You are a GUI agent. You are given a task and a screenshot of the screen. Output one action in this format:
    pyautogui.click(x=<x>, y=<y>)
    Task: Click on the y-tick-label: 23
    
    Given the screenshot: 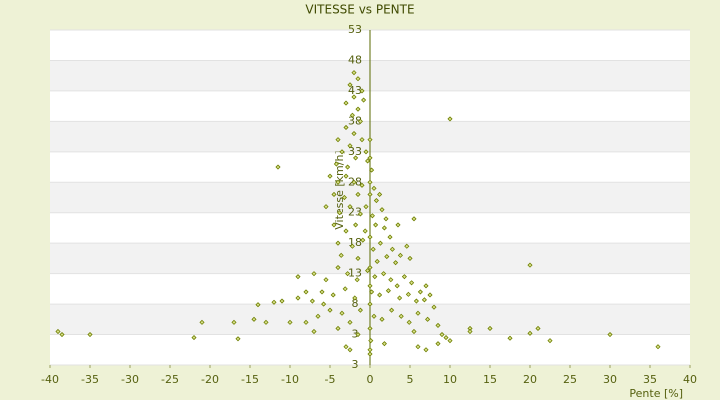 What is the action you would take?
    pyautogui.click(x=355, y=212)
    